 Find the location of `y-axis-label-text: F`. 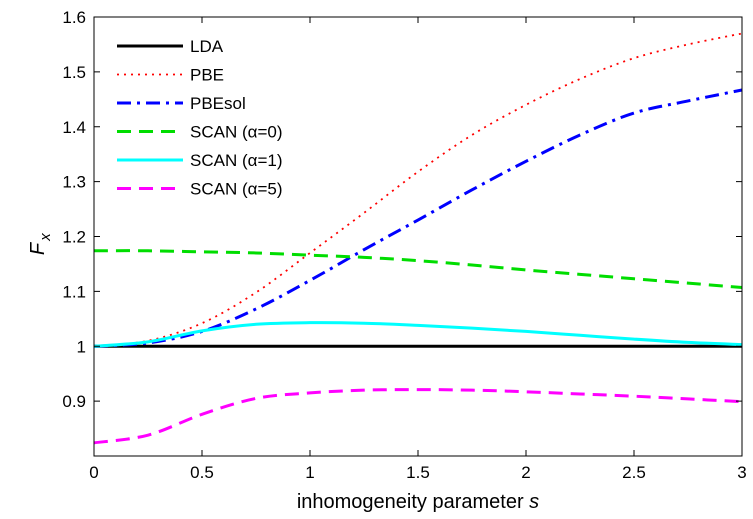

y-axis-label-text: F is located at coordinates (38, 248).